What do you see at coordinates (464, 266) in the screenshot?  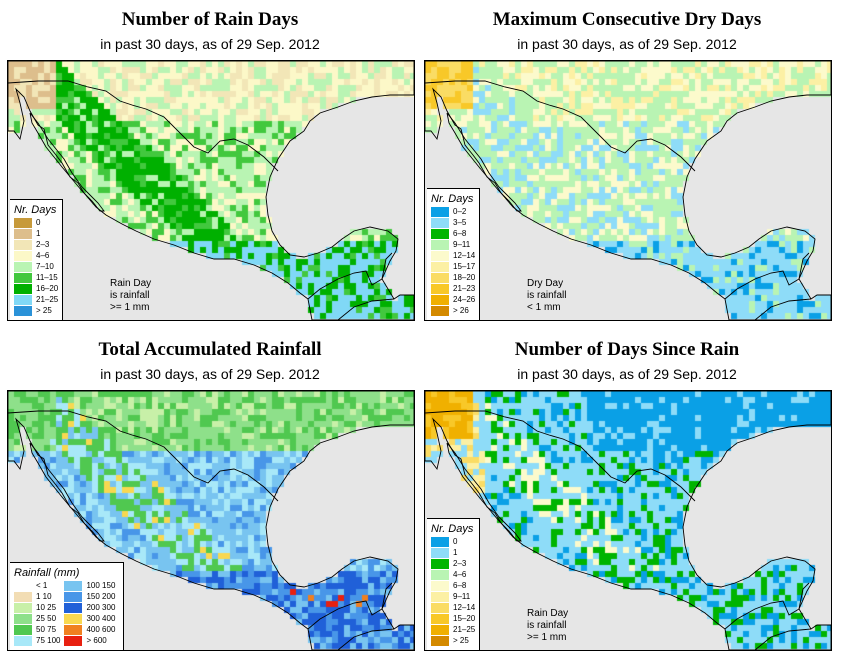 I see `legend-label: 15–17` at bounding box center [464, 266].